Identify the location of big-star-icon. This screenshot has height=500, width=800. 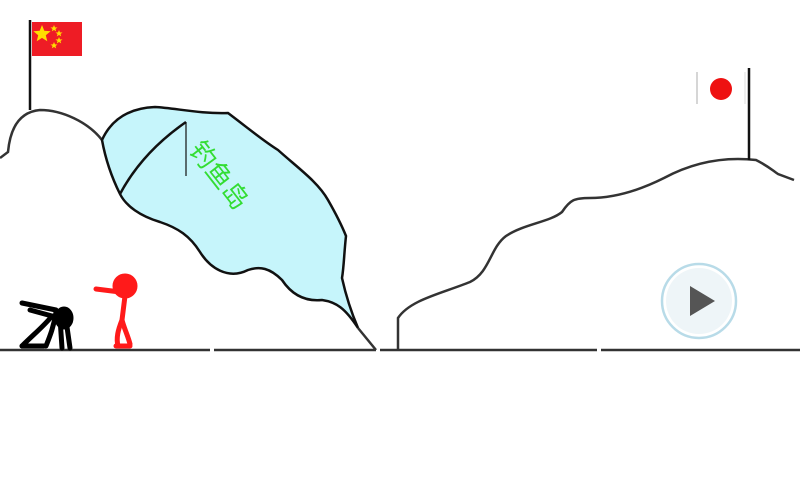
(42, 33).